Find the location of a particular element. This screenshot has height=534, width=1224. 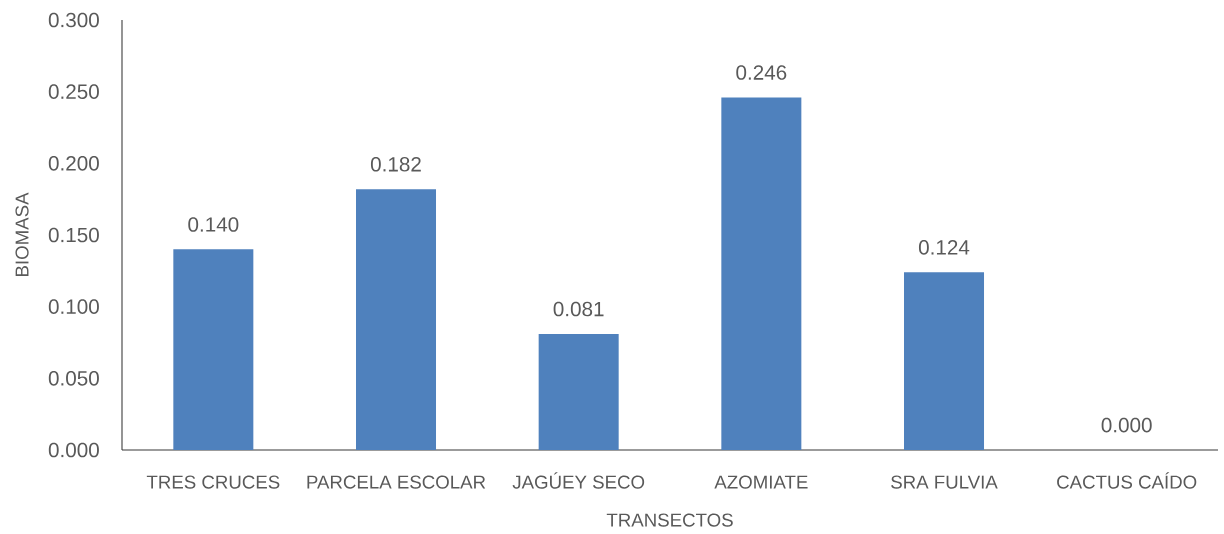

x-tick-label: PARCELA ESCOLAR is located at coordinates (396, 482).